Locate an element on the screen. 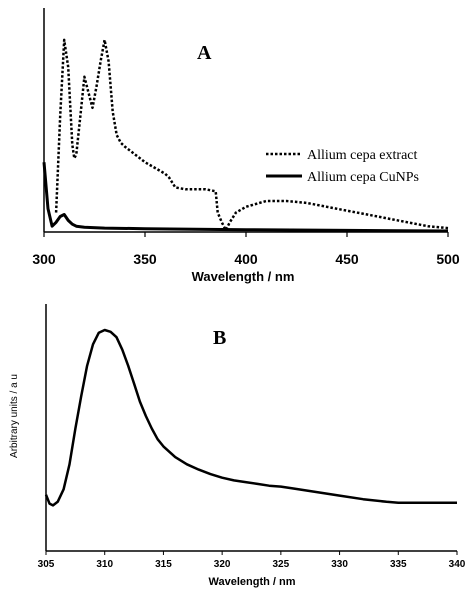 This screenshot has width=474, height=590. panel-b-x-tick-label: 315 is located at coordinates (163, 564).